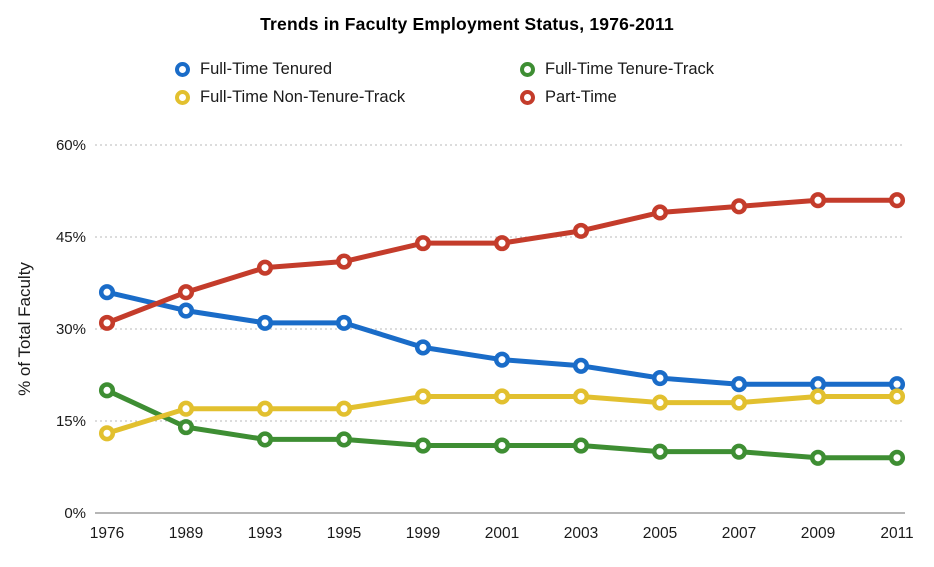  I want to click on legend-label-full-time-non-tenure-track: Full-Time Non-Tenure-Track, so click(303, 97).